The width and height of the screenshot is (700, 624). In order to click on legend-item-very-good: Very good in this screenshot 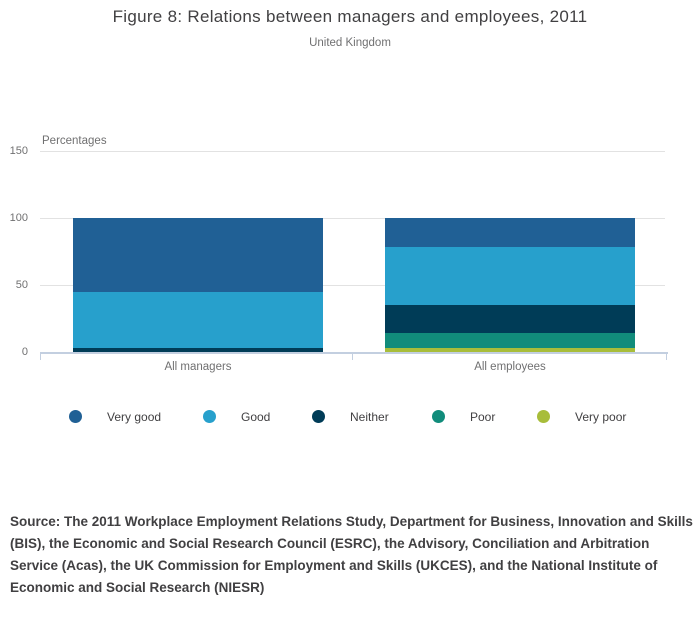, I will do `click(115, 416)`.